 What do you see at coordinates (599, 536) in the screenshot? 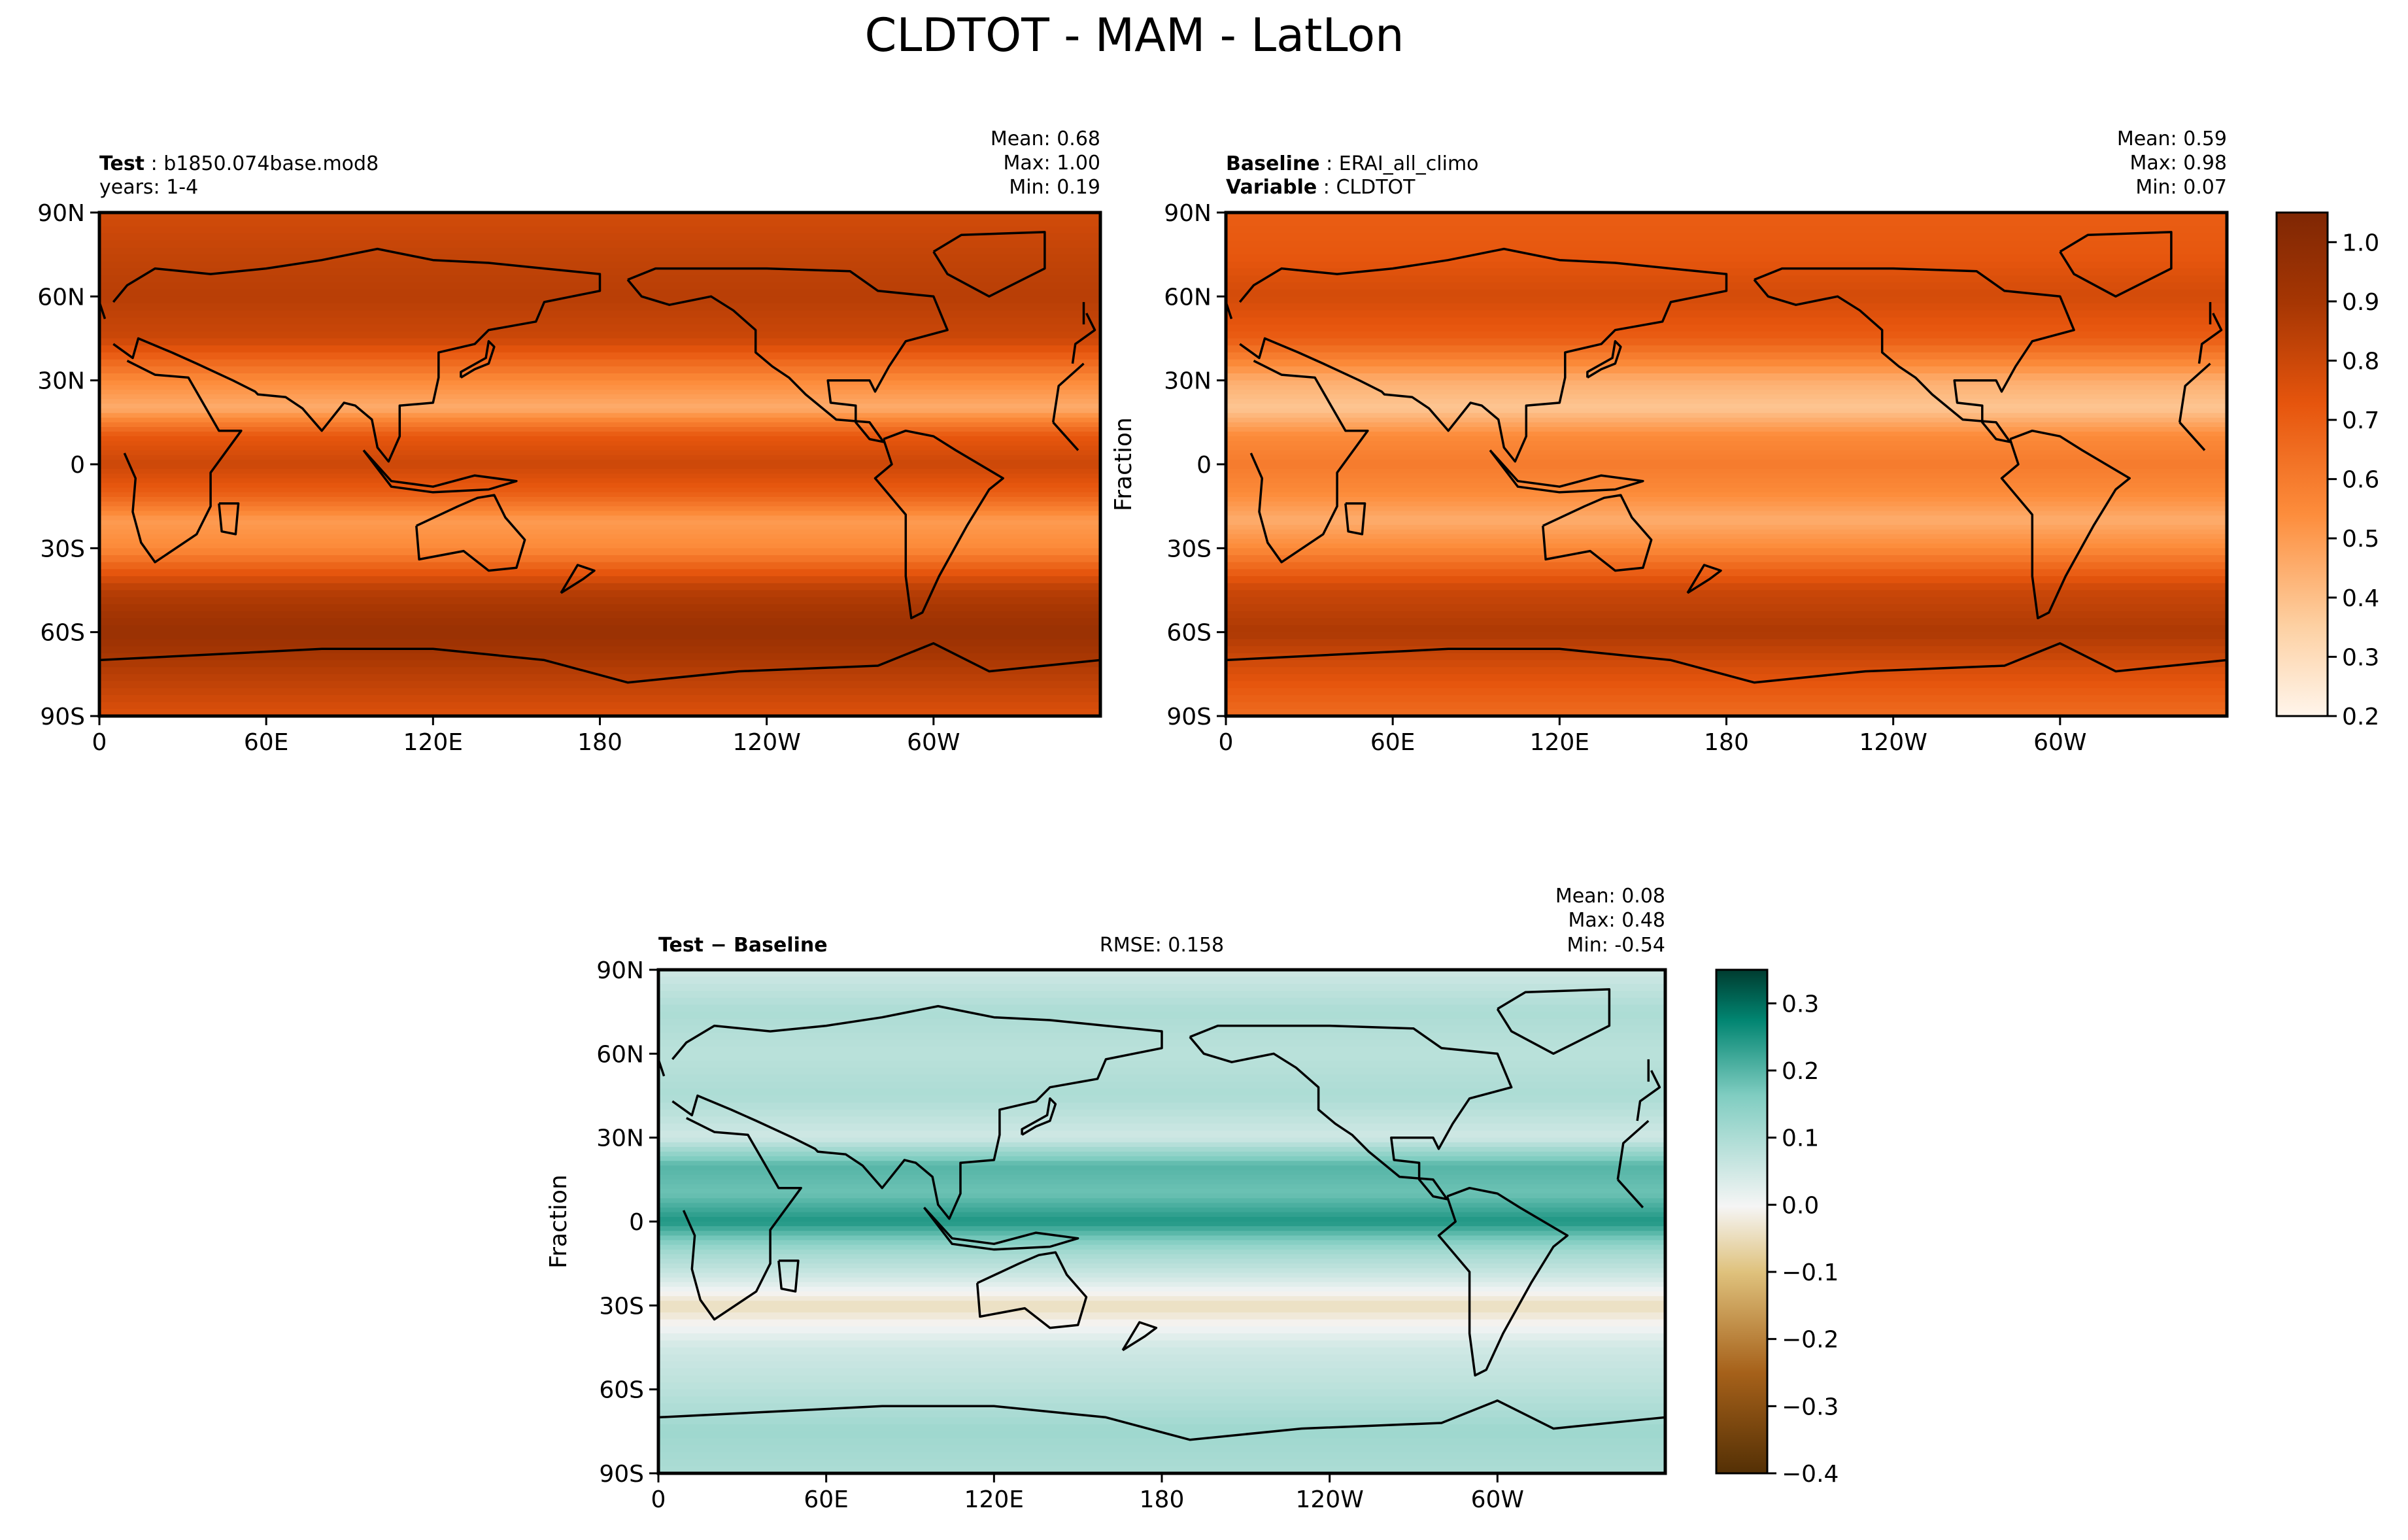
I see `zonal-band--25` at bounding box center [599, 536].